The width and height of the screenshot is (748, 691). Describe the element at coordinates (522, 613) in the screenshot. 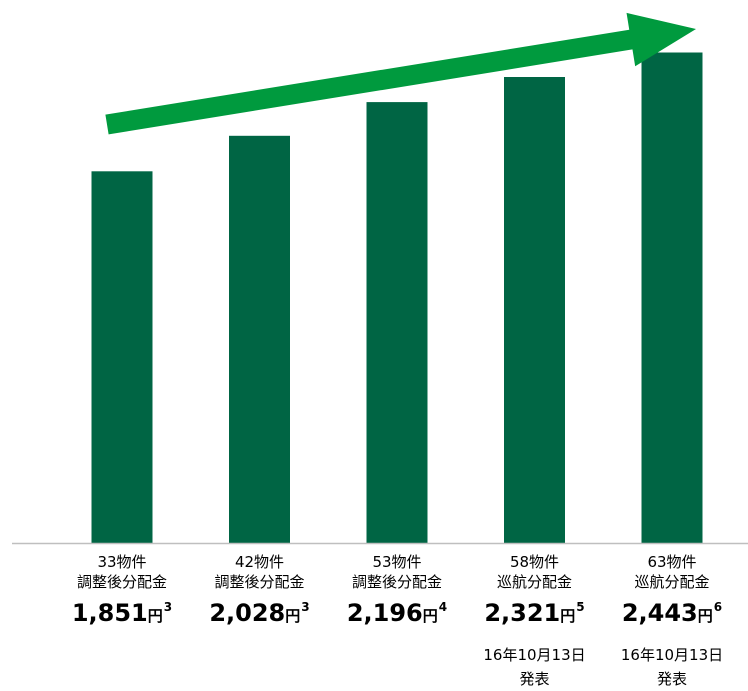

I see `distribution-value: 2,321` at that location.